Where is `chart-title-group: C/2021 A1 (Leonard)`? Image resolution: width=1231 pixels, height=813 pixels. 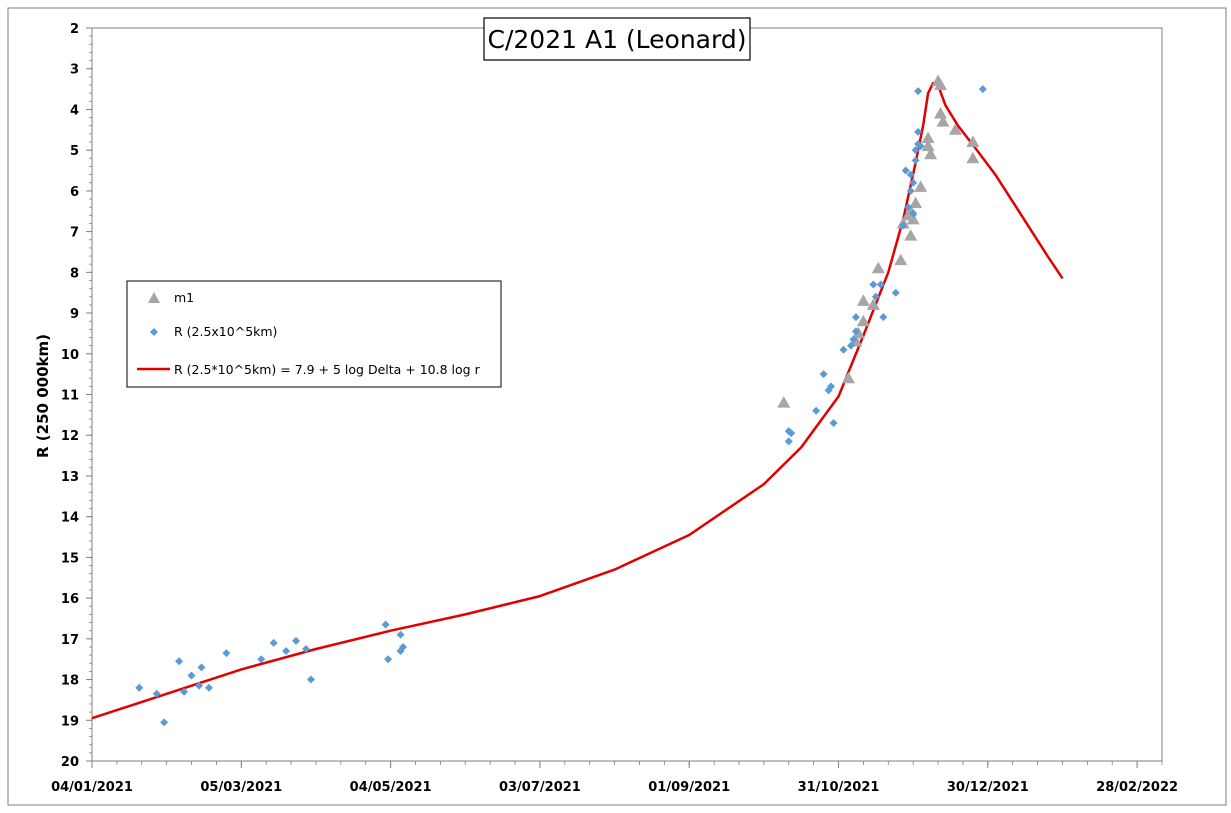
chart-title-group: C/2021 A1 (Leonard) is located at coordinates (617, 39).